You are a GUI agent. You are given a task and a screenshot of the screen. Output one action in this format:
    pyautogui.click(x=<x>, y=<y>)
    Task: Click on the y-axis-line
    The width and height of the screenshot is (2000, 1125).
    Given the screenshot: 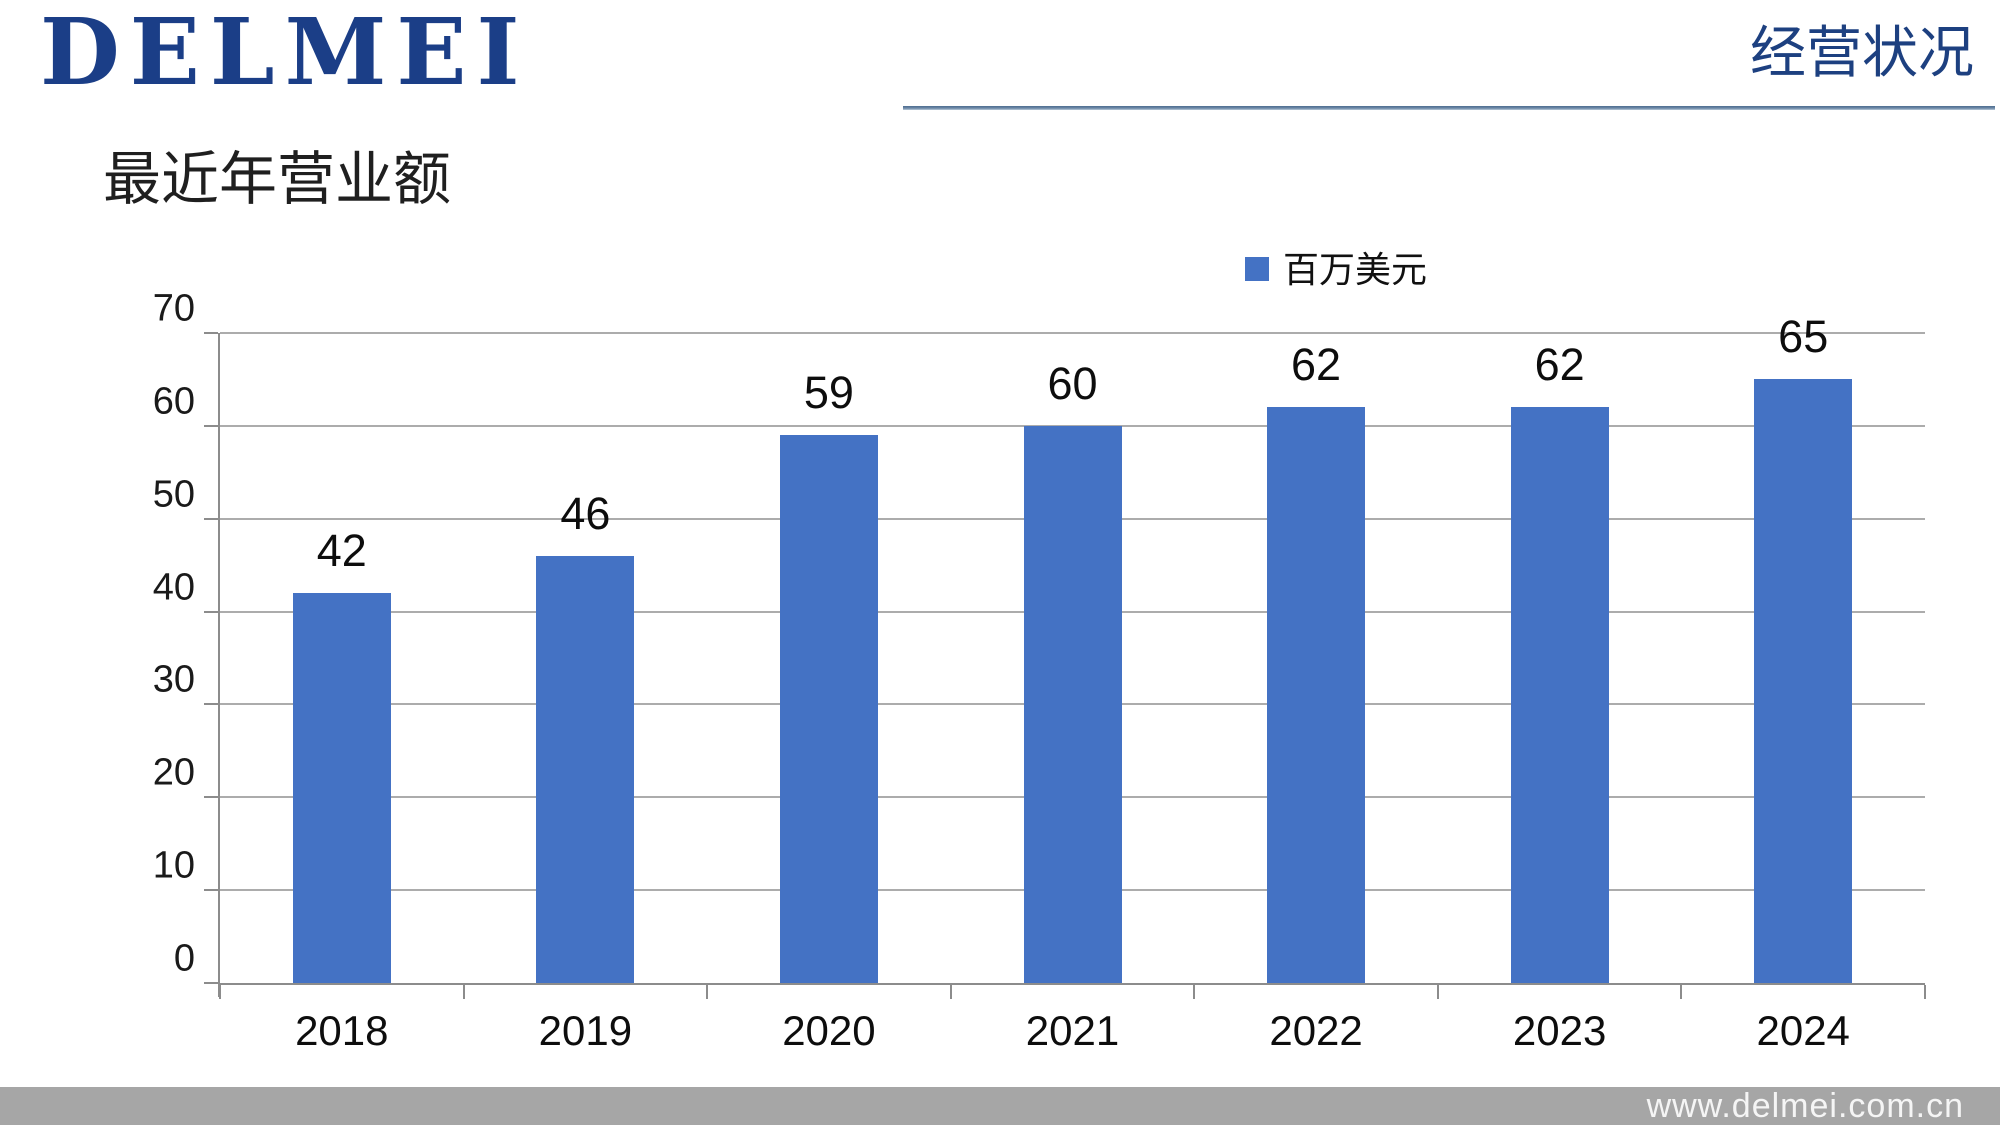 What is the action you would take?
    pyautogui.click(x=219, y=665)
    